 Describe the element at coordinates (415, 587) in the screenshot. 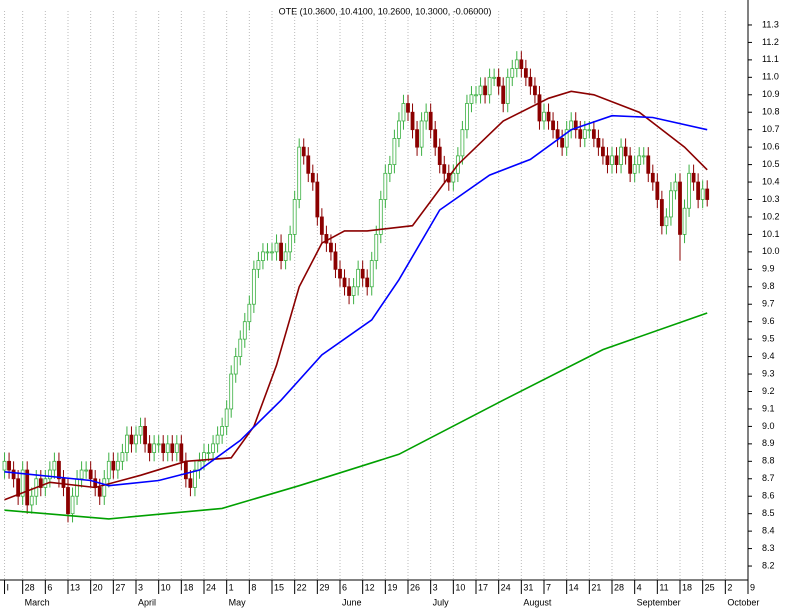

I see `x-tick-label: 26` at that location.